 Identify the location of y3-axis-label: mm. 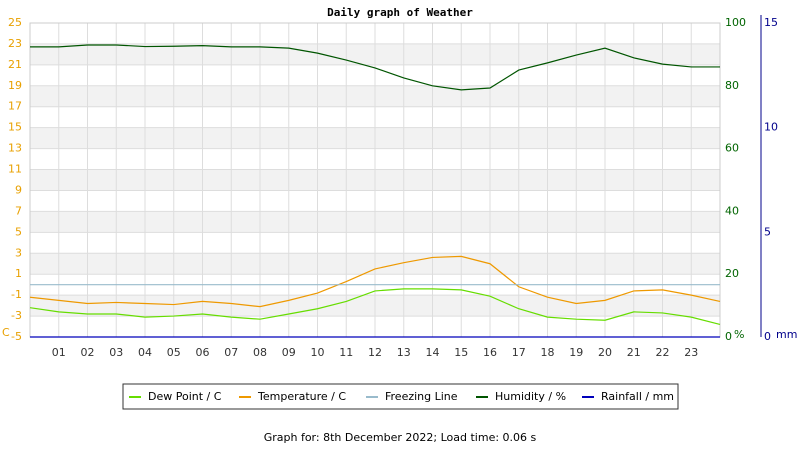
(786, 334).